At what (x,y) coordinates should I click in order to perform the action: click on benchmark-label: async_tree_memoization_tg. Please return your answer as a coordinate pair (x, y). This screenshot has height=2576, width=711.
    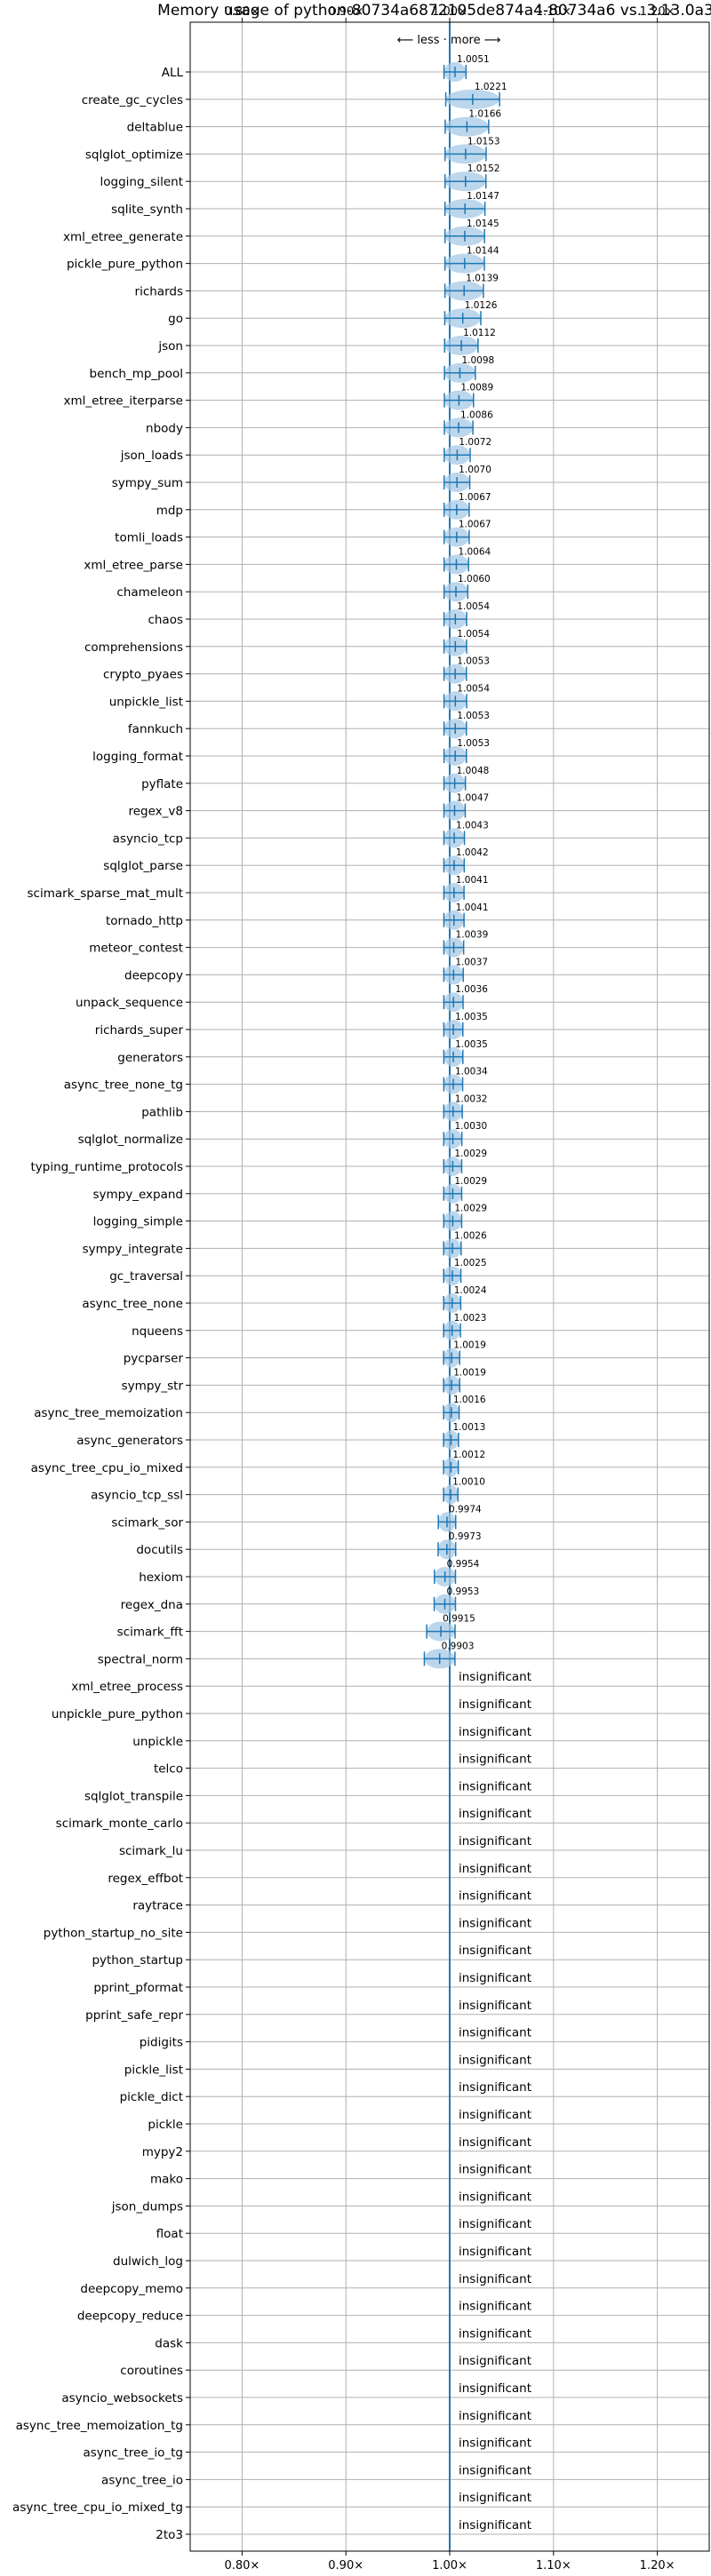
    Looking at the image, I should click on (99, 2426).